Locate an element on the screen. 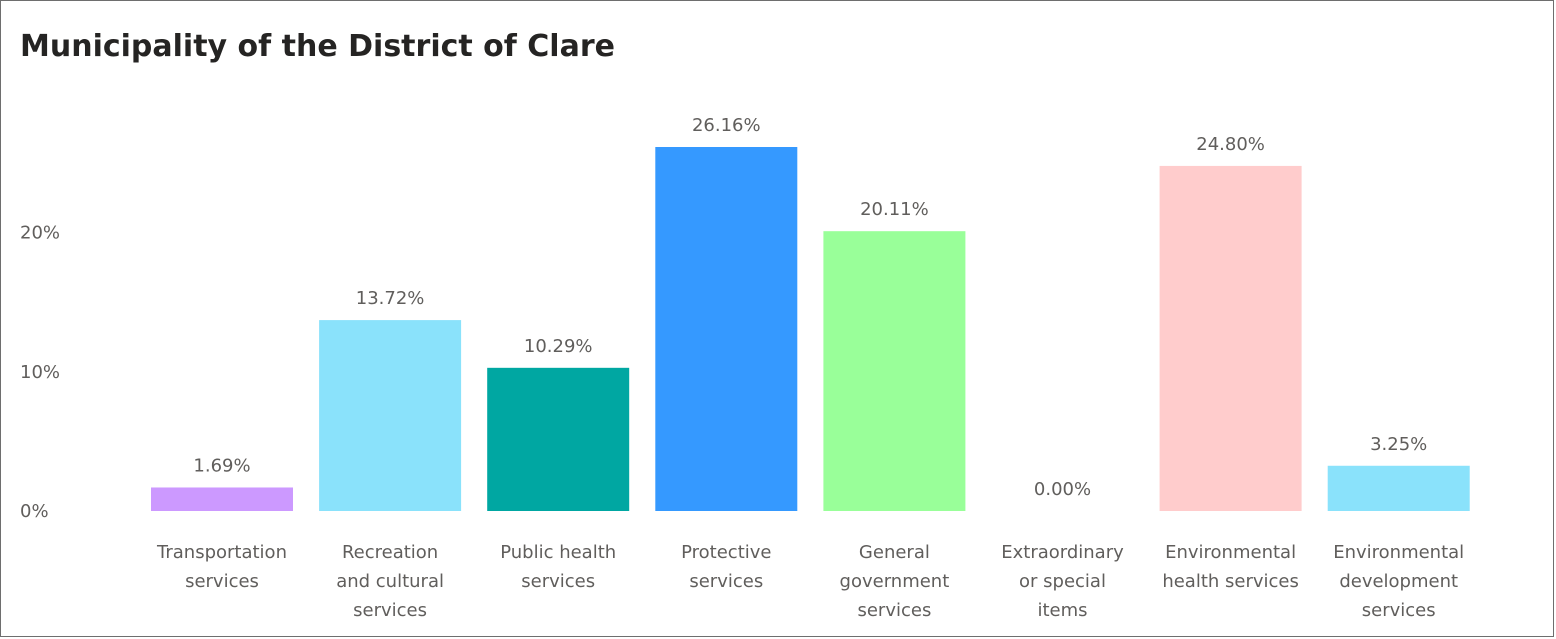 This screenshot has height=639, width=1556. data-label: 1.69% is located at coordinates (221, 465).